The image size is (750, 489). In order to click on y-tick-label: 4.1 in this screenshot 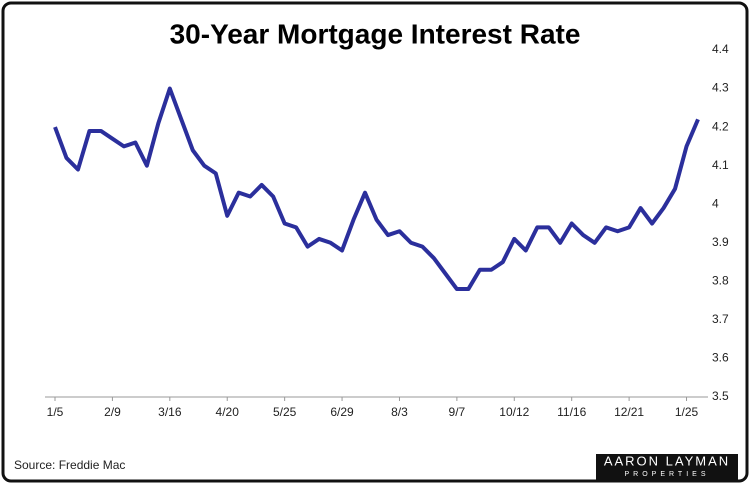, I will do `click(720, 165)`.